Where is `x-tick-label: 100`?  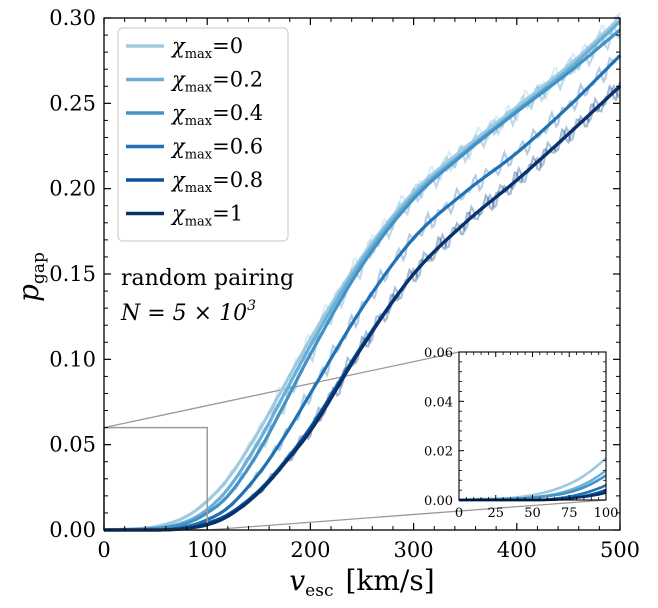 x-tick-label: 100 is located at coordinates (207, 550).